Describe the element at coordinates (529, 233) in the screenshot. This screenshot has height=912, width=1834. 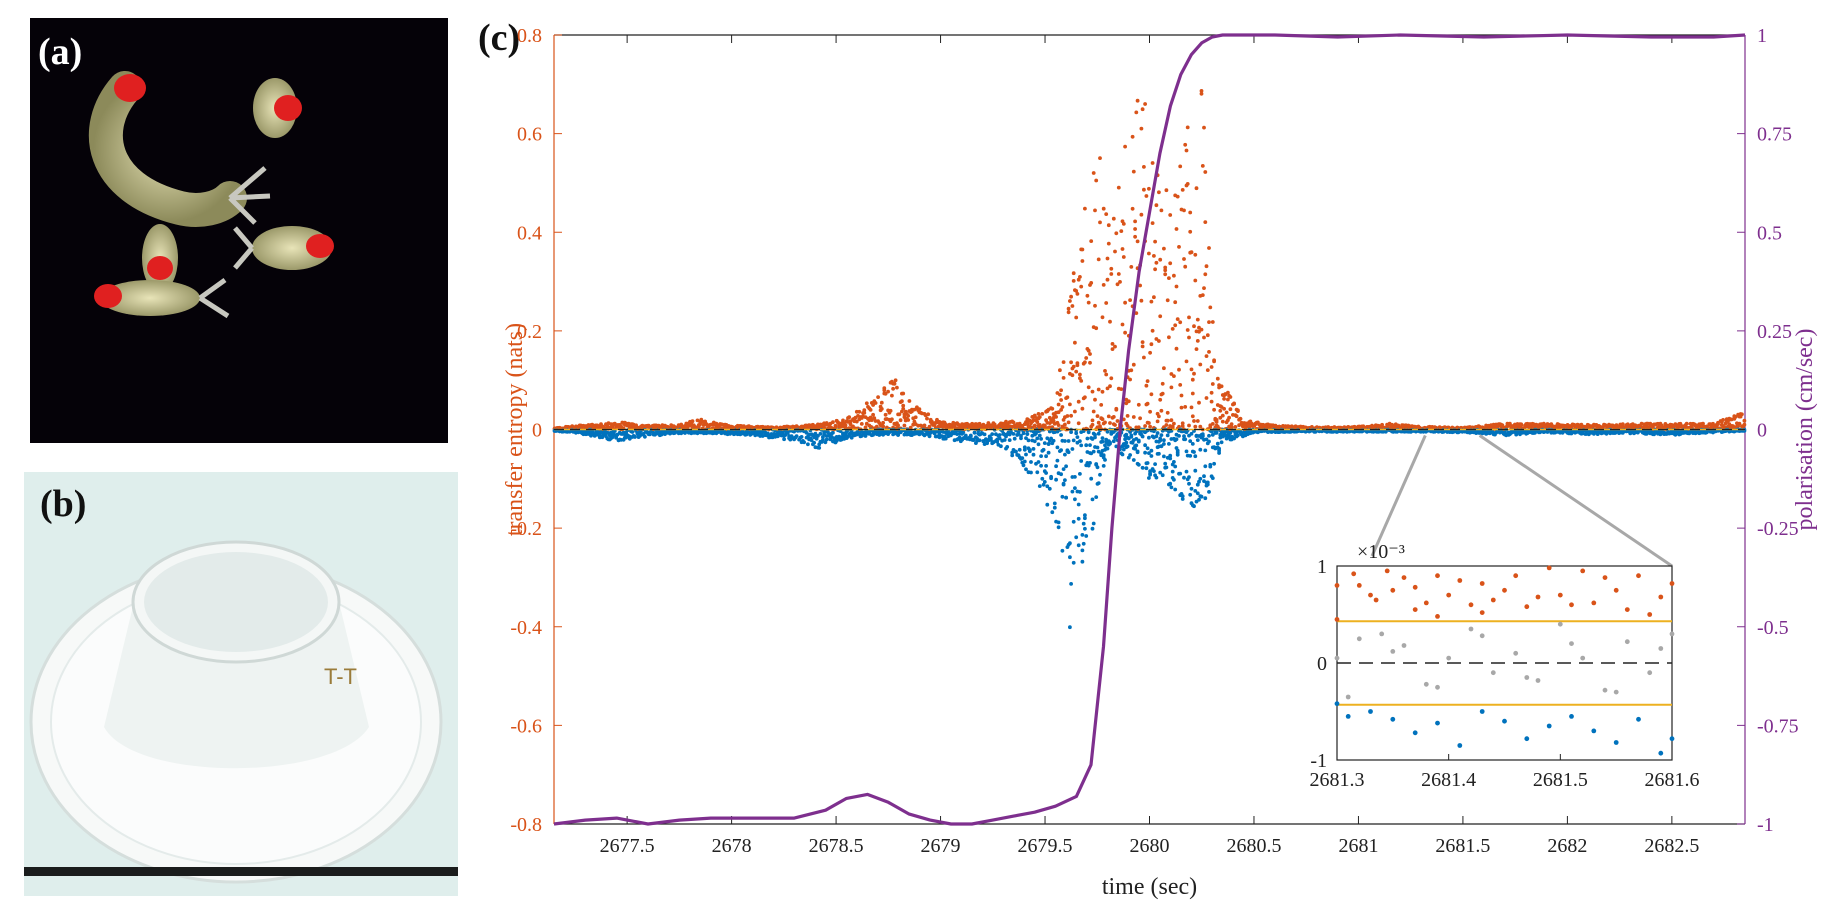
I see `y-left-tick-label: 0.4` at that location.